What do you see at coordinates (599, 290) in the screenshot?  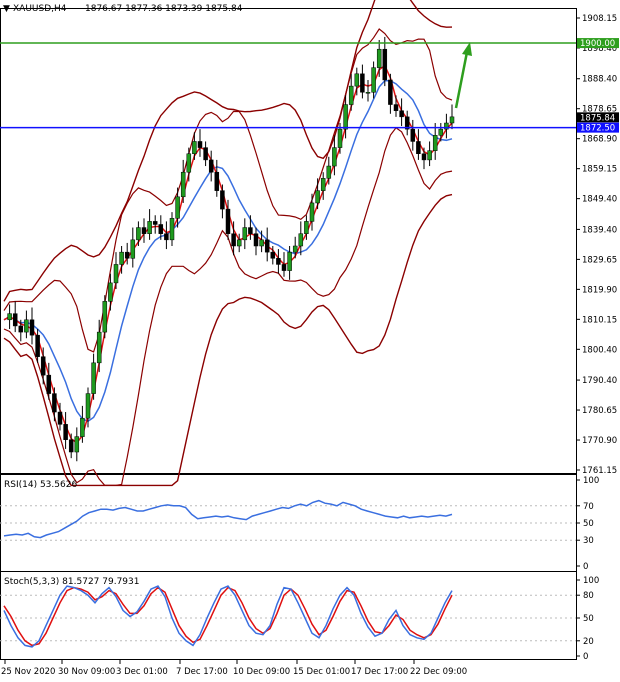 I see `price-tick-label: 1819.90` at bounding box center [599, 290].